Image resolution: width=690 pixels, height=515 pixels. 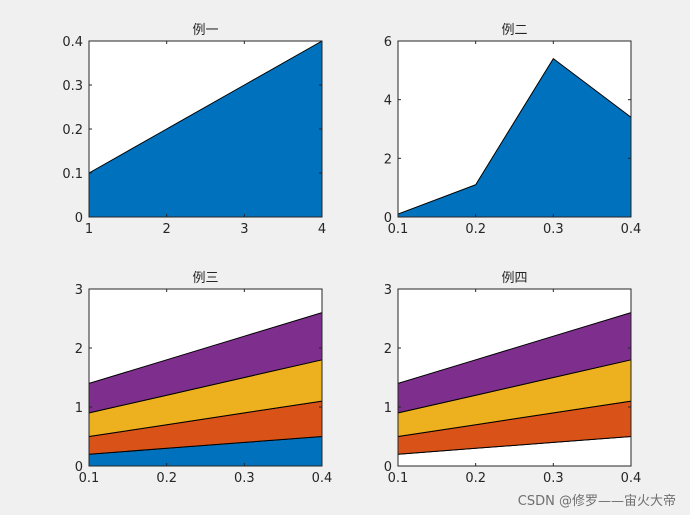 I want to click on chart-title: 例三, so click(x=205, y=278).